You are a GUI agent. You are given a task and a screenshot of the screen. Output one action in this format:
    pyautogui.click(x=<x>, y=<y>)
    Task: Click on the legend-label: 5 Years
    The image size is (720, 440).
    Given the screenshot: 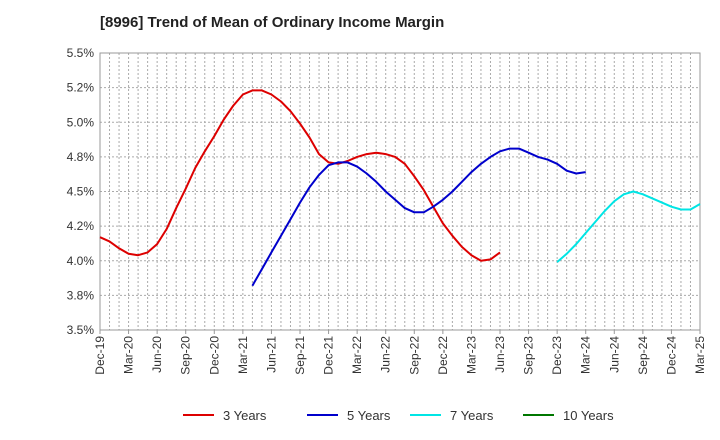 What is the action you would take?
    pyautogui.click(x=369, y=415)
    